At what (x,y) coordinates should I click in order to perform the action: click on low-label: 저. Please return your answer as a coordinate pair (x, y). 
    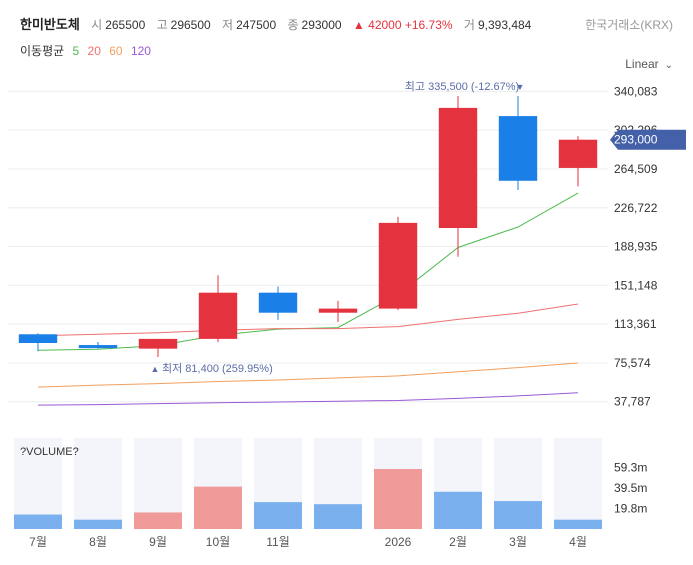
    Looking at the image, I should click on (228, 25).